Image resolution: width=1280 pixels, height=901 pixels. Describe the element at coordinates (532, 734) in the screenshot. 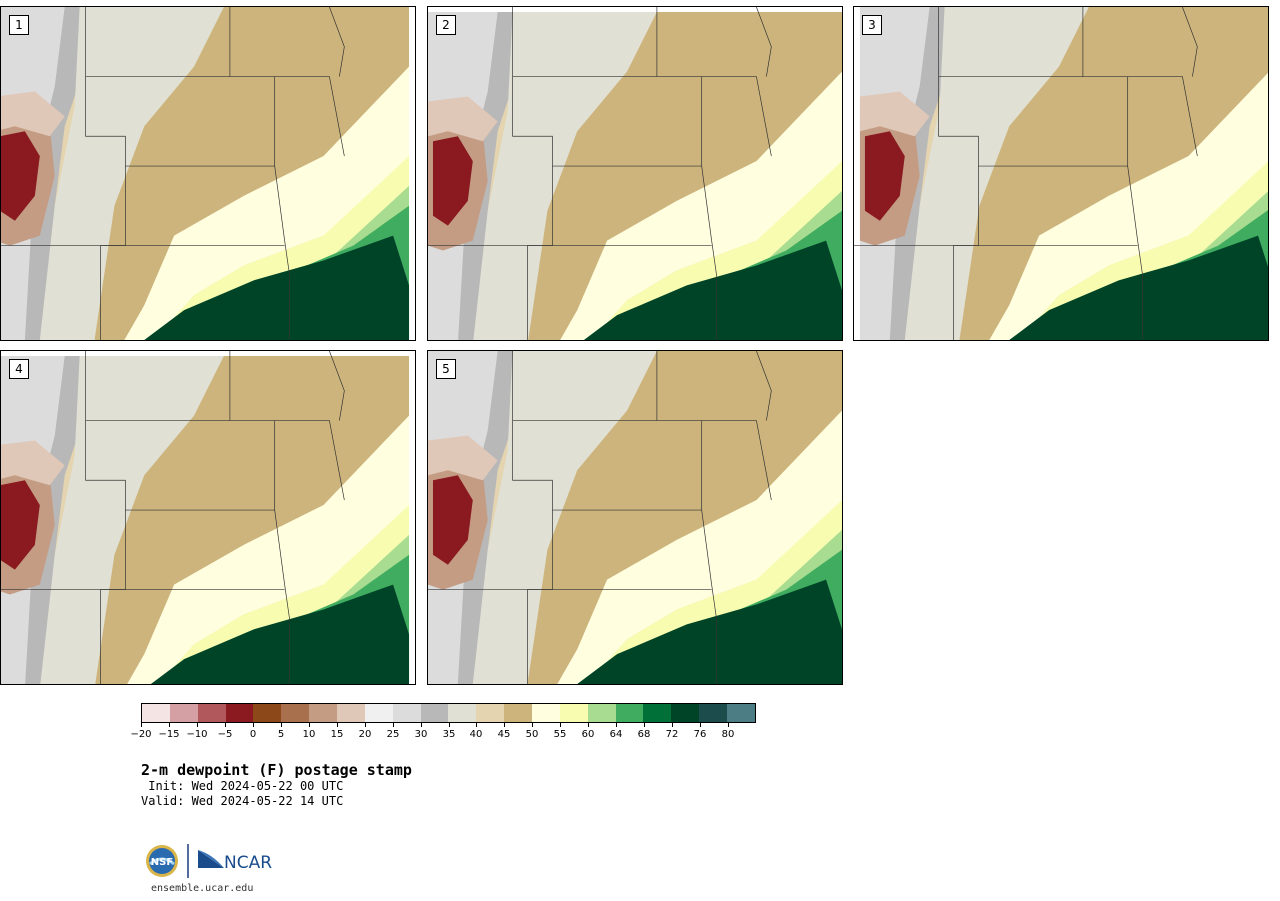

I see `colorbar-tick-label: 50` at that location.